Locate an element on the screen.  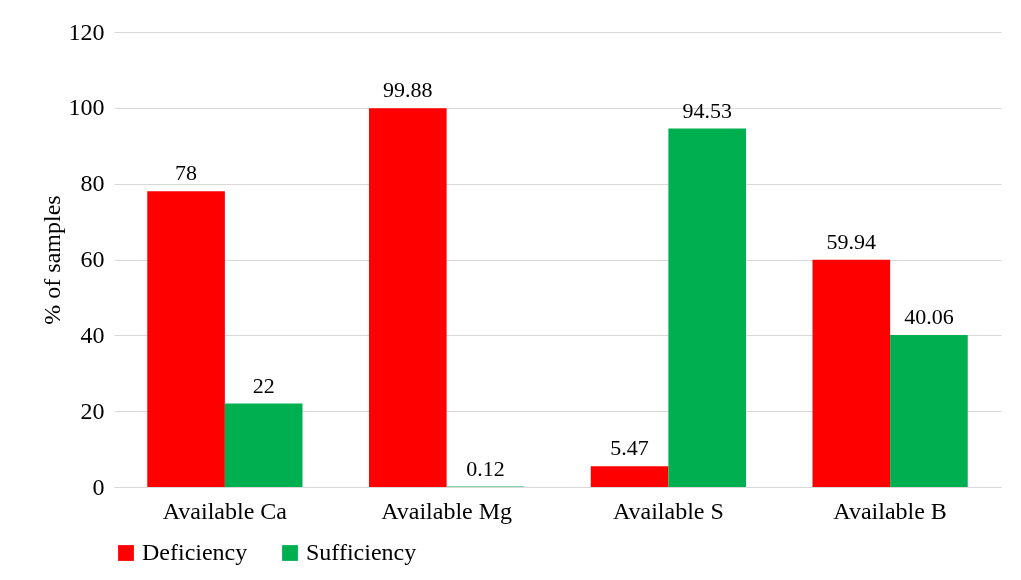
x-tick-label: Available Mg is located at coordinates (447, 510).